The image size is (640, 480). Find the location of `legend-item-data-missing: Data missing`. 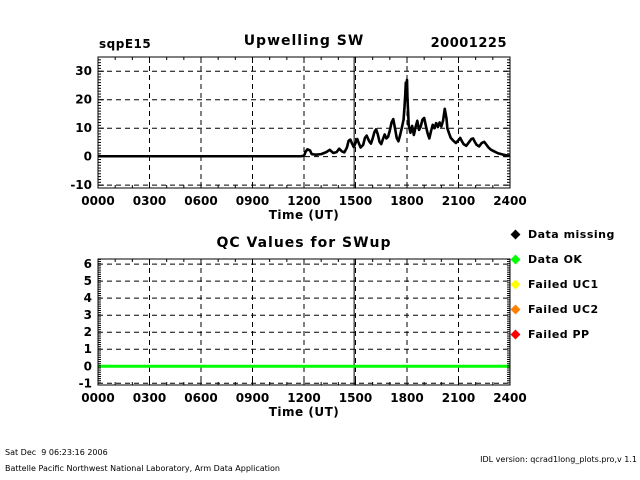

legend-item-data-missing: Data missing is located at coordinates (562, 234).